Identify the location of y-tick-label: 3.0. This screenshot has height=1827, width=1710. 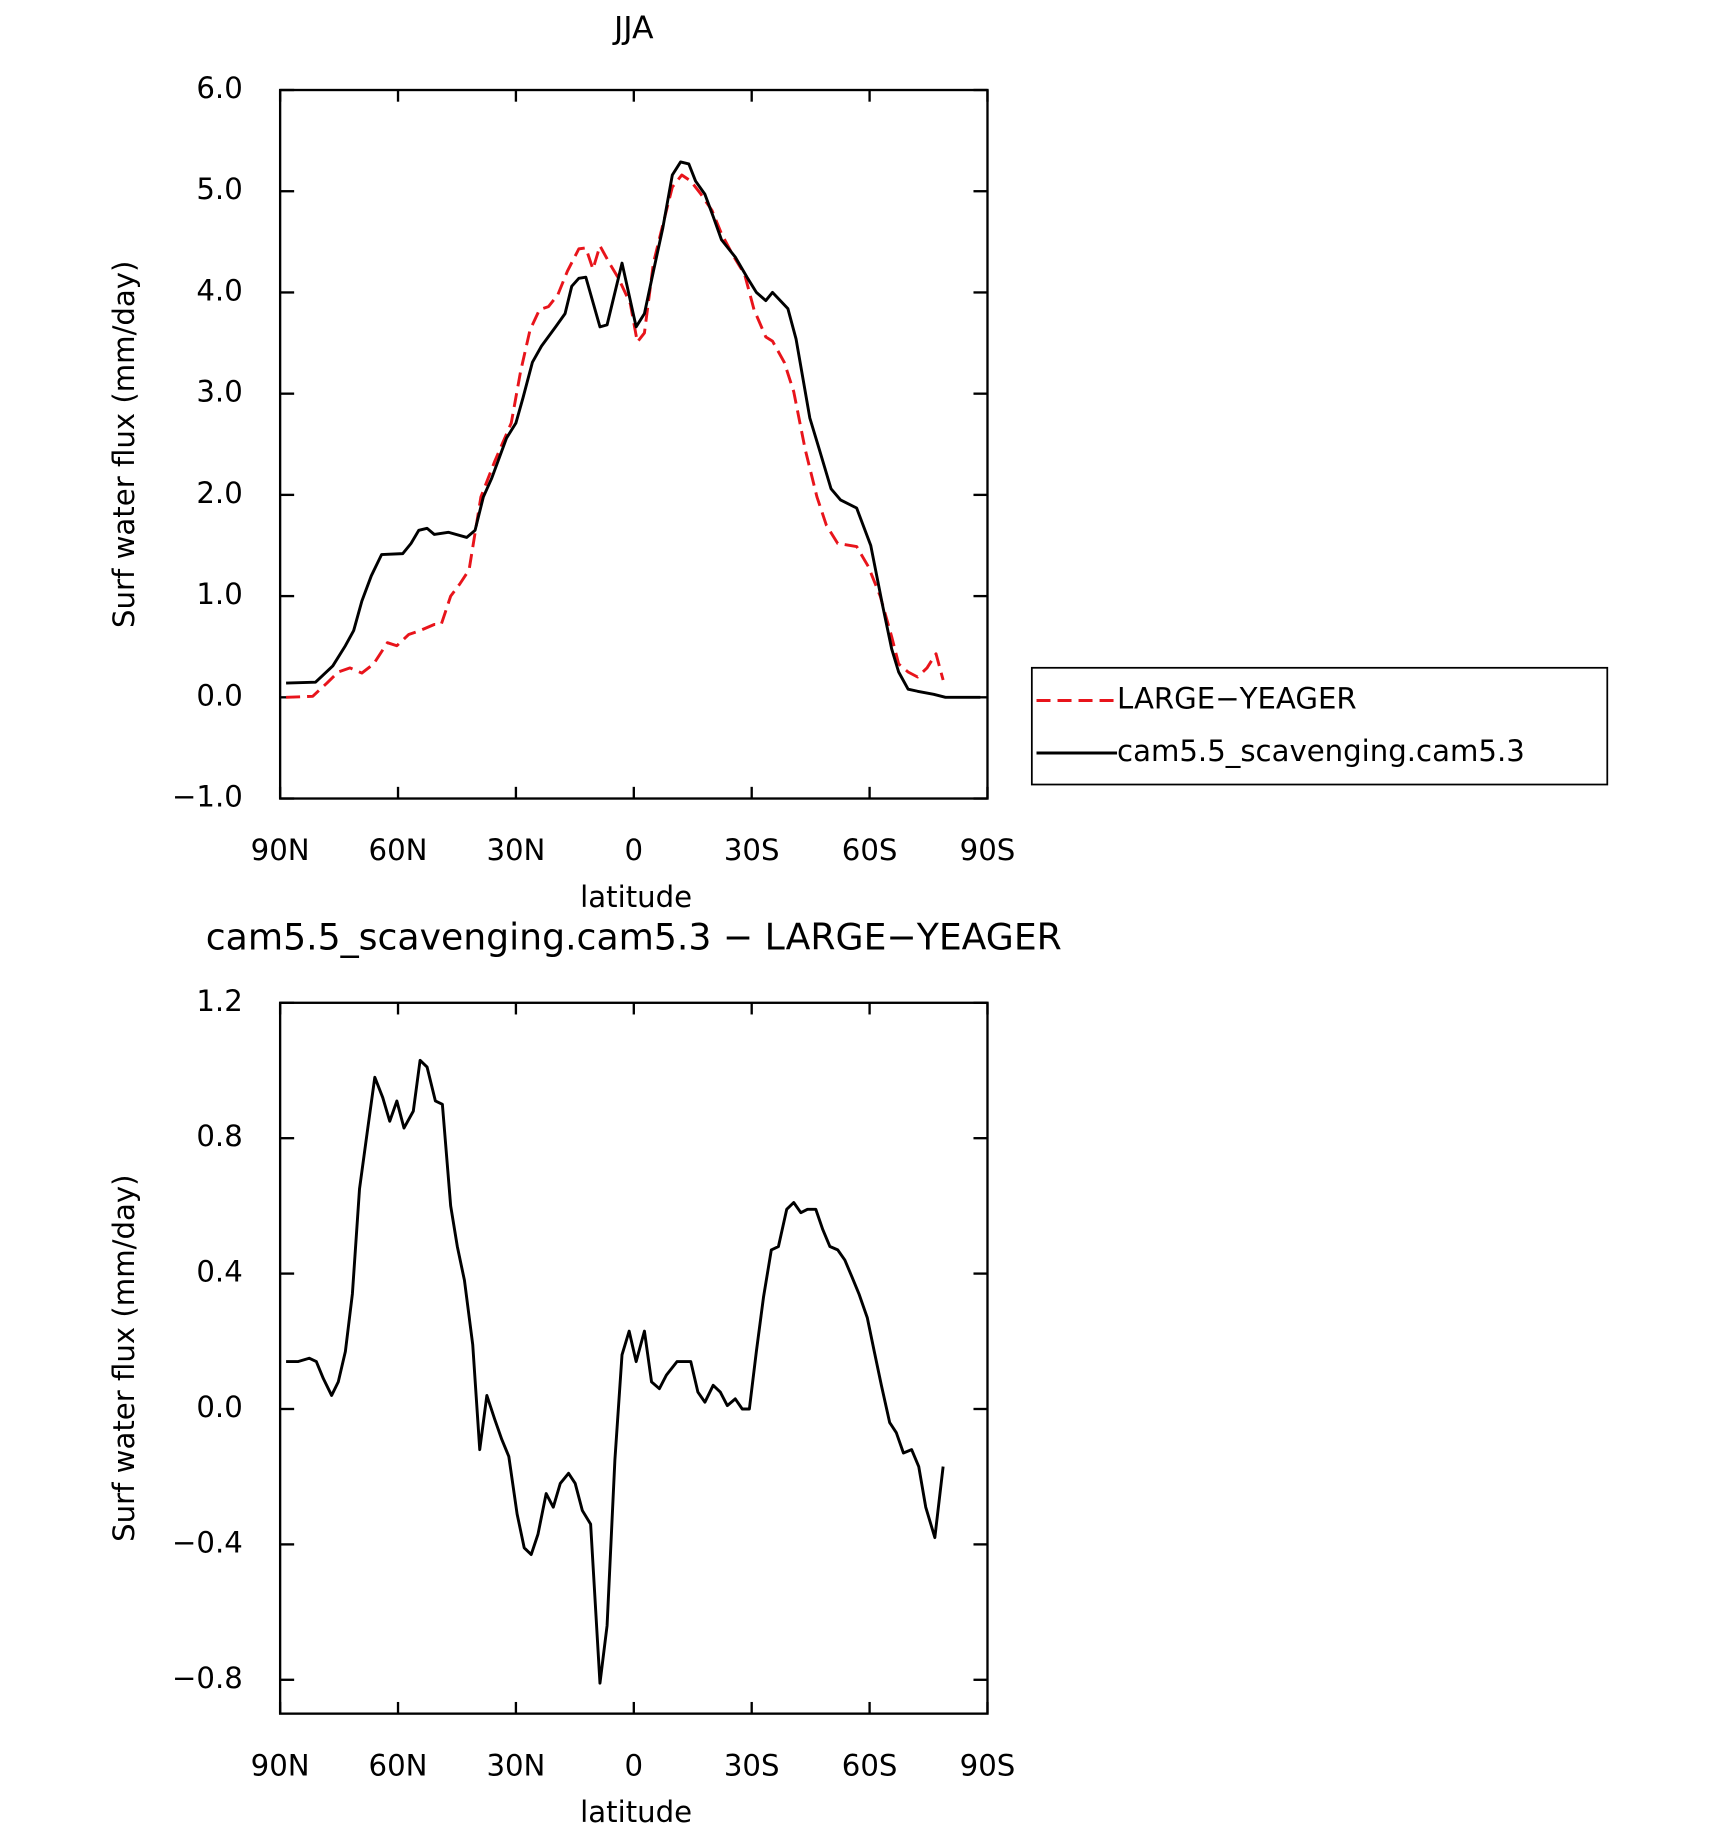
(219, 392).